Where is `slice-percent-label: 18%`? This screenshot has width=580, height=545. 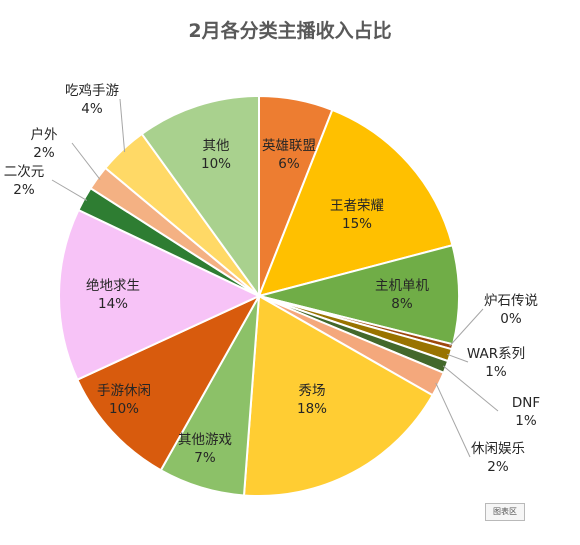 slice-percent-label: 18% is located at coordinates (312, 409).